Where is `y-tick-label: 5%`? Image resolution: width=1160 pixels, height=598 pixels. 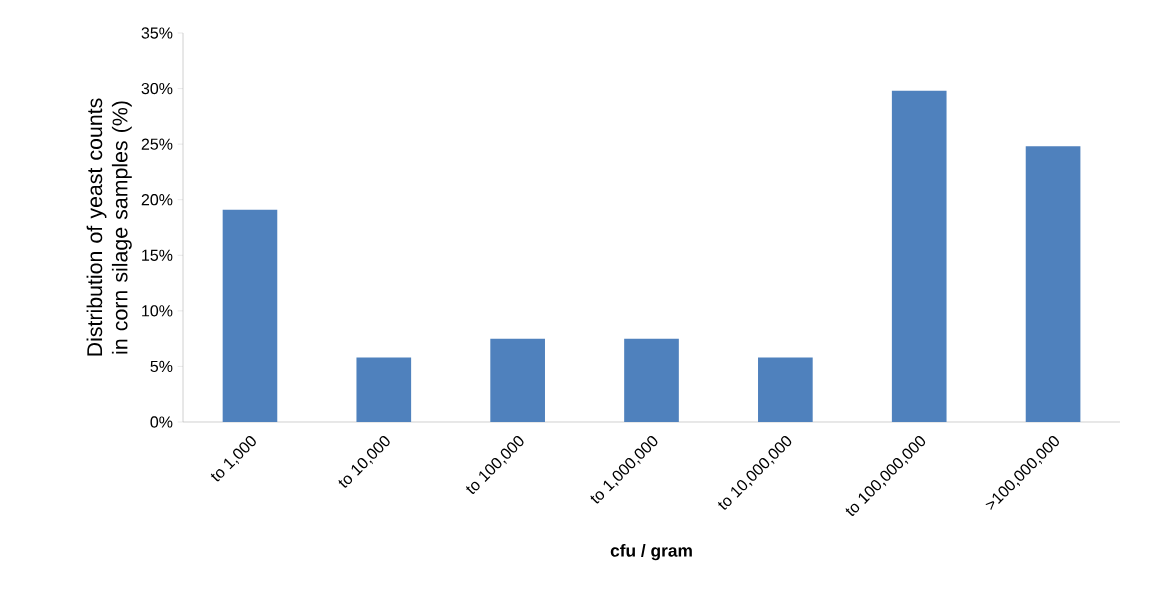 y-tick-label: 5% is located at coordinates (161, 366).